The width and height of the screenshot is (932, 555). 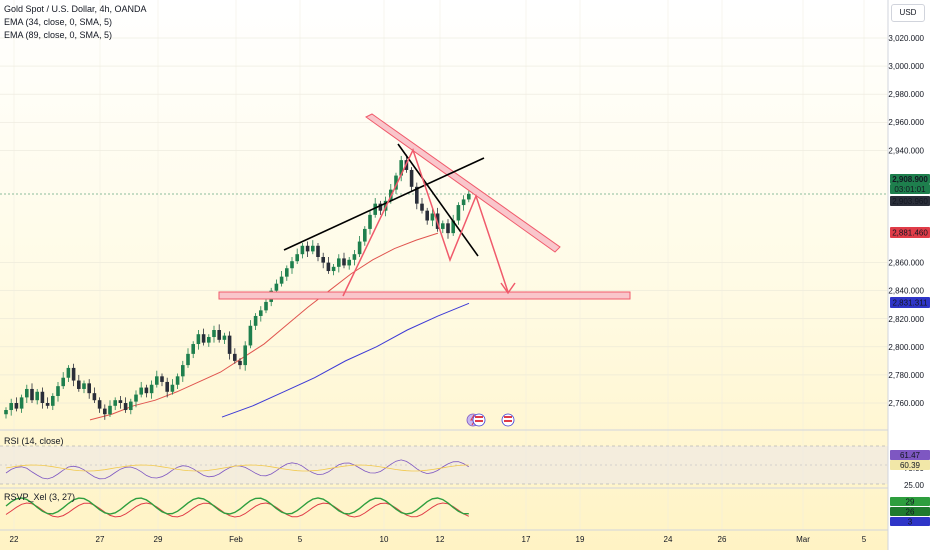 What do you see at coordinates (384, 204) in the screenshot?
I see `rising-trendline` at bounding box center [384, 204].